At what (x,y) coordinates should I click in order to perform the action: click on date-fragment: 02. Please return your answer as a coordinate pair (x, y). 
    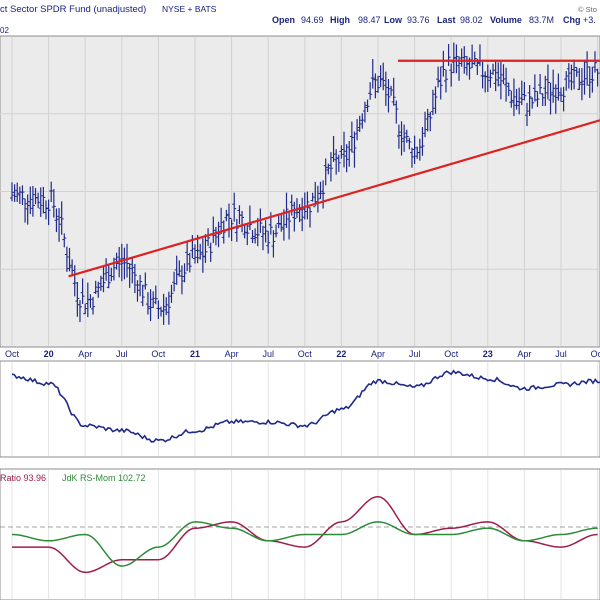
    Looking at the image, I should click on (4, 30).